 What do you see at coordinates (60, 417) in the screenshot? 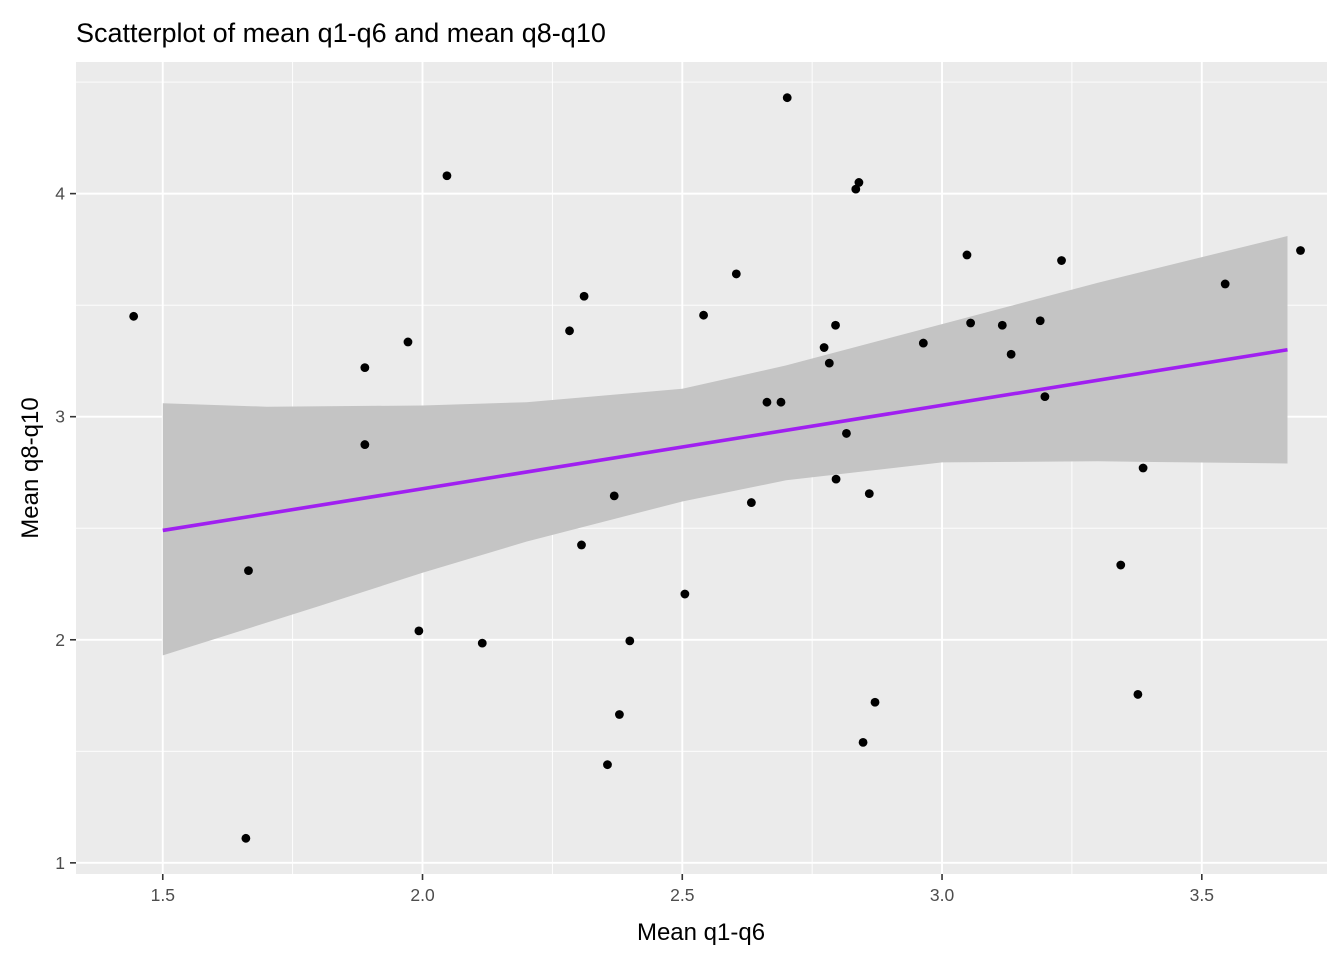
I see `y-tick-label: 3` at bounding box center [60, 417].